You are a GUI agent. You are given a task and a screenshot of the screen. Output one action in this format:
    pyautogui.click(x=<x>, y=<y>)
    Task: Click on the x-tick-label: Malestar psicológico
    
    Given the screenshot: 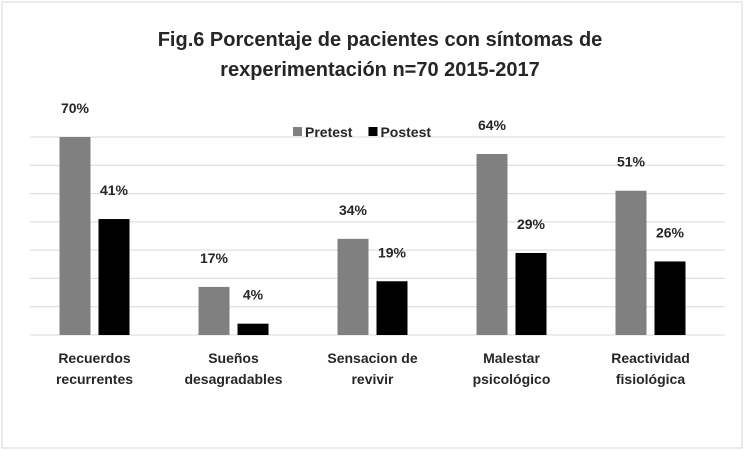 What is the action you would take?
    pyautogui.click(x=512, y=368)
    